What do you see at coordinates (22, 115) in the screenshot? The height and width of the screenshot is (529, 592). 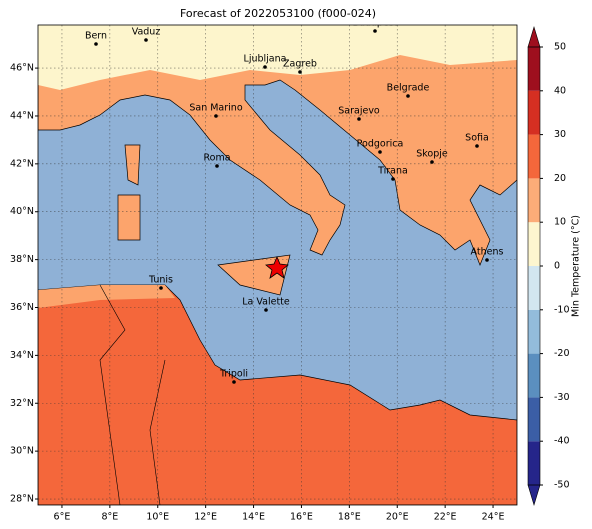 I see `y-tick-label: 44°N` at bounding box center [22, 115].